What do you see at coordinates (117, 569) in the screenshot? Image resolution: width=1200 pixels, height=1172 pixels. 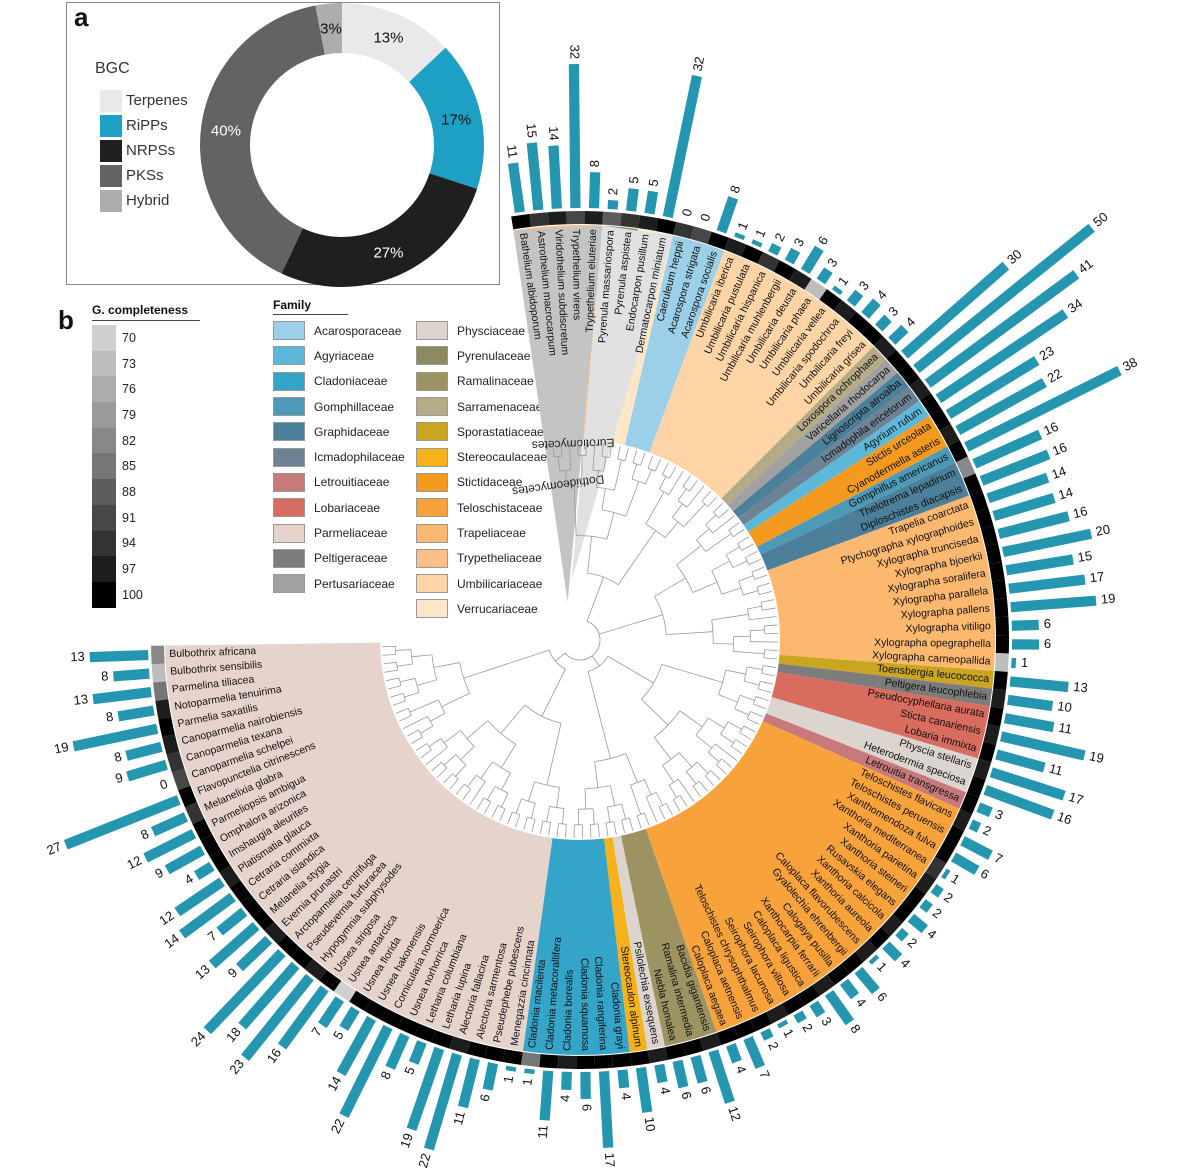 I see `completeness-legend-item: 97` at bounding box center [117, 569].